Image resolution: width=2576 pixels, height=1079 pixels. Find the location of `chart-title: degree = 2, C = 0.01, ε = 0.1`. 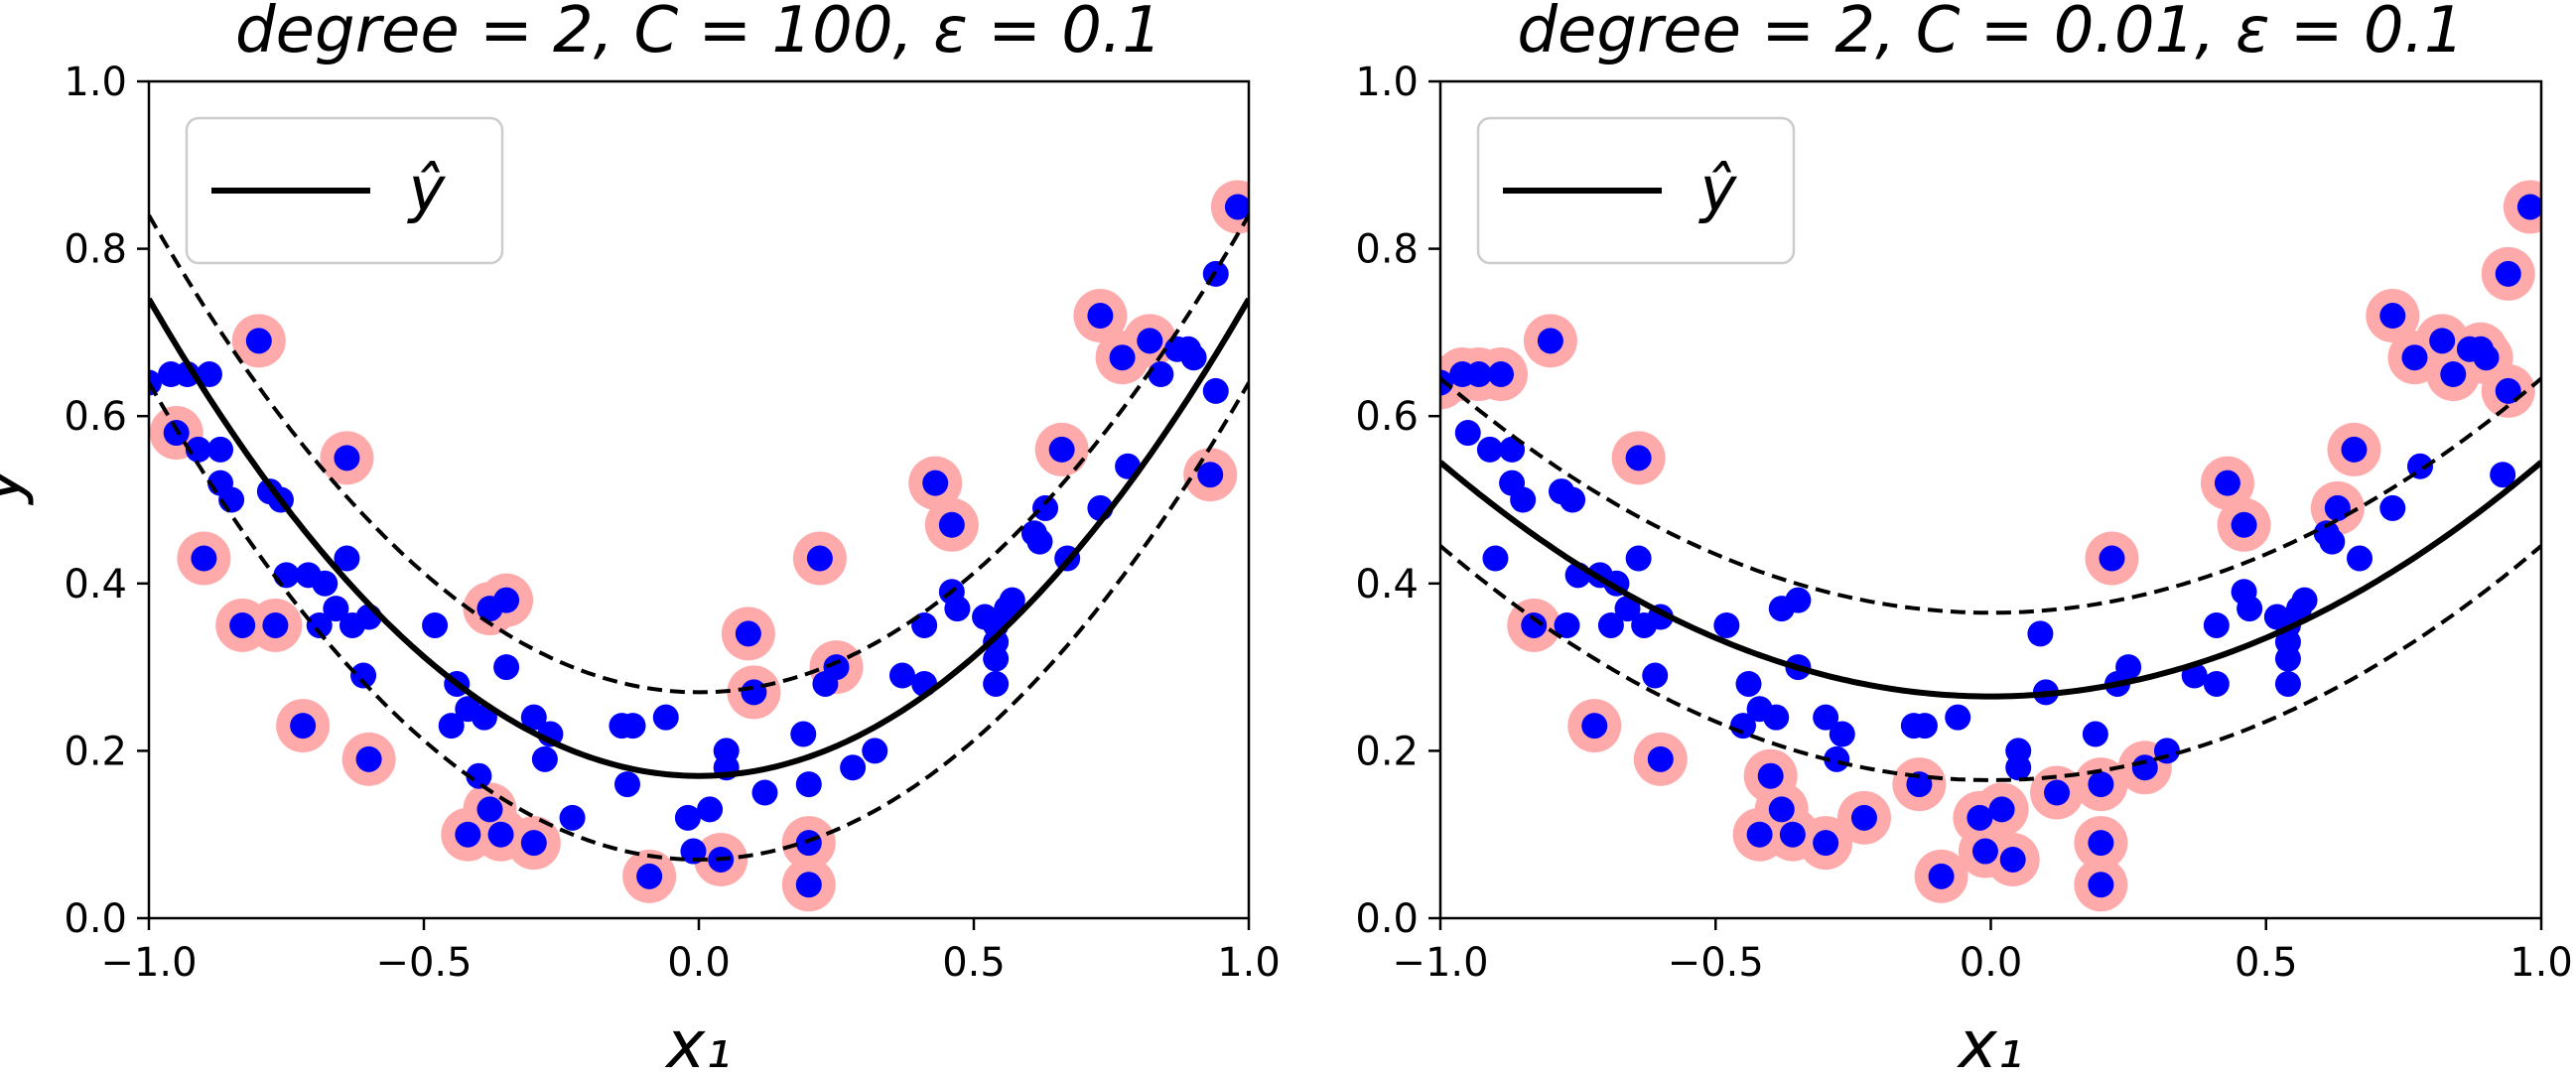

chart-title: degree = 2, C = 0.01, ε = 0.1 is located at coordinates (1990, 33).